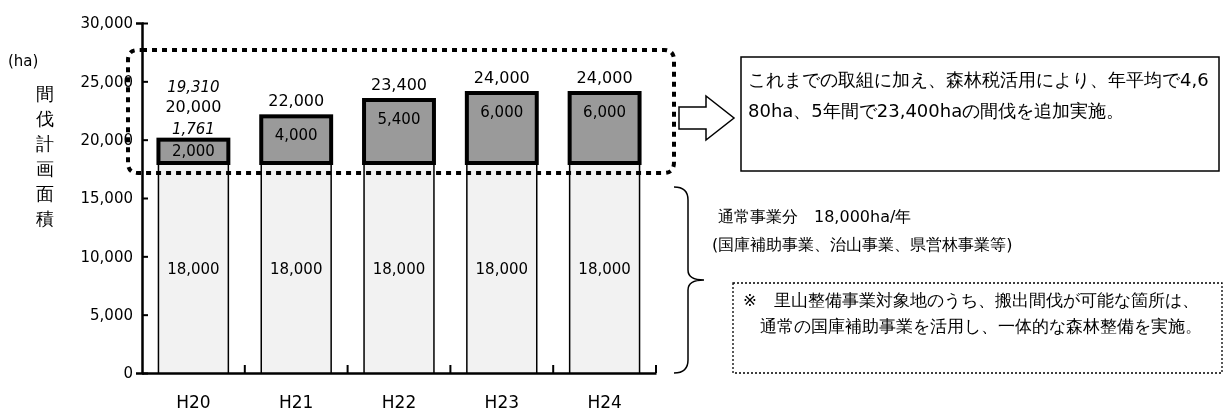 This screenshot has height=417, width=1226. I want to click on y-tick-label: 5,000, so click(111, 314).